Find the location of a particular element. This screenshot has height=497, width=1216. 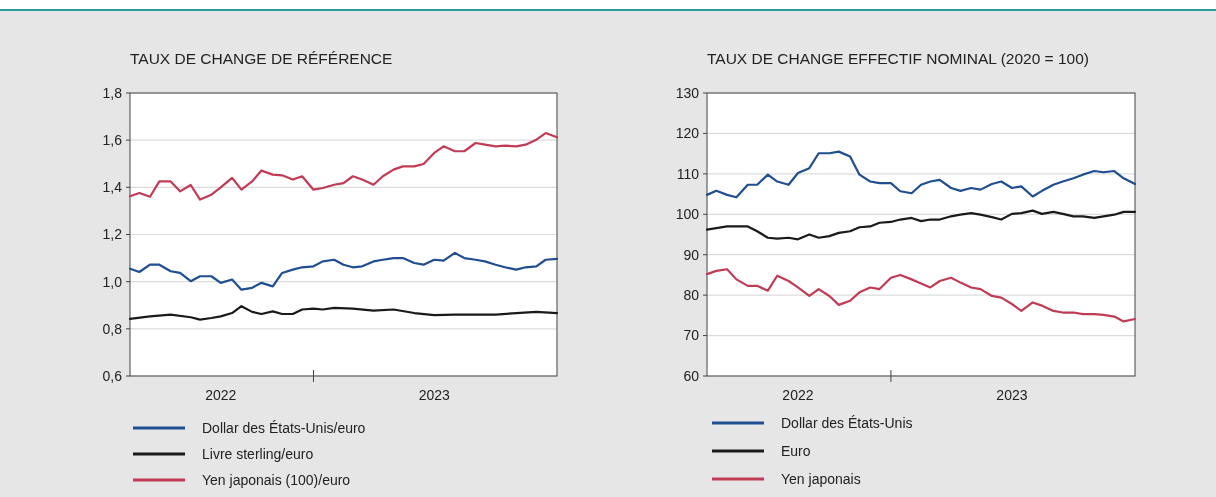

legend-label: Euro is located at coordinates (796, 450).